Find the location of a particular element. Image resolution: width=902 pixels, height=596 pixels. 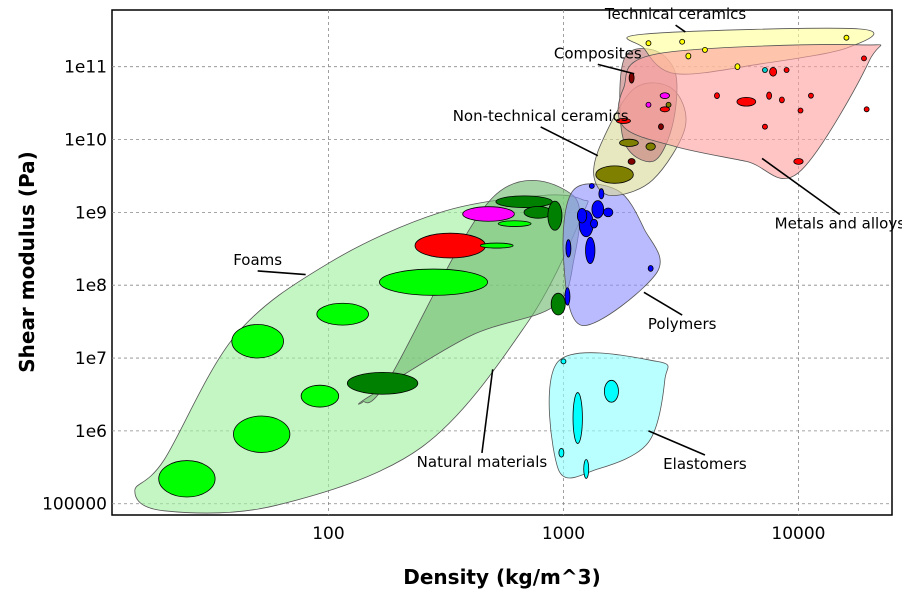

x-tick-label-2: 10000 is located at coordinates (798, 534).